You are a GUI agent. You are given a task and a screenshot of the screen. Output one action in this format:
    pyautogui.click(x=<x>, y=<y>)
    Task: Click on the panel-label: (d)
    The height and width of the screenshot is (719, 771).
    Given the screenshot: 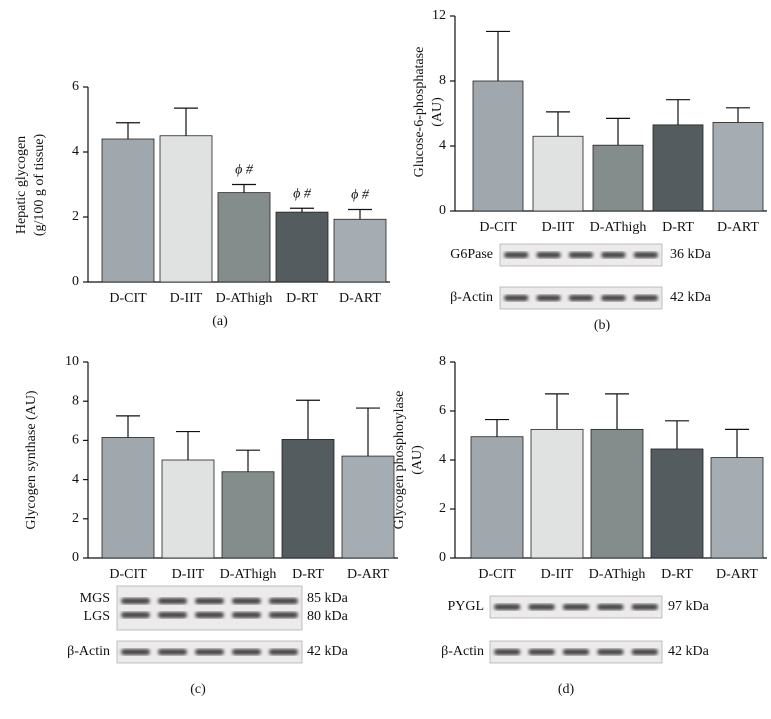 What is the action you would take?
    pyautogui.click(x=566, y=689)
    